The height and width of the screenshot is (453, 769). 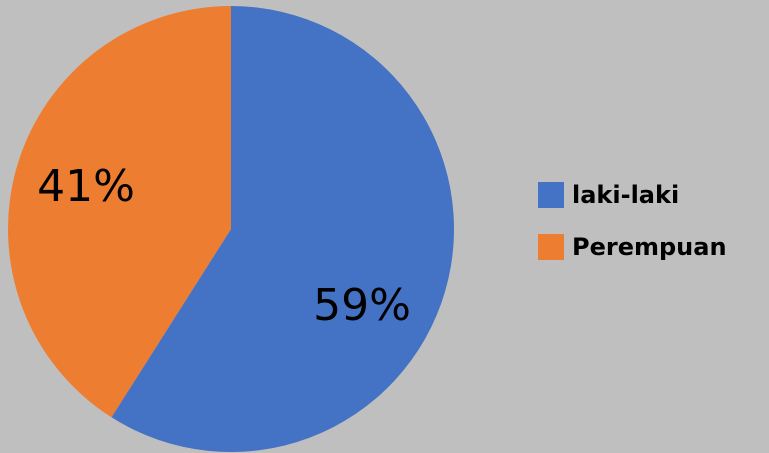 What do you see at coordinates (551, 195) in the screenshot?
I see `legend-swatch-laki-laki` at bounding box center [551, 195].